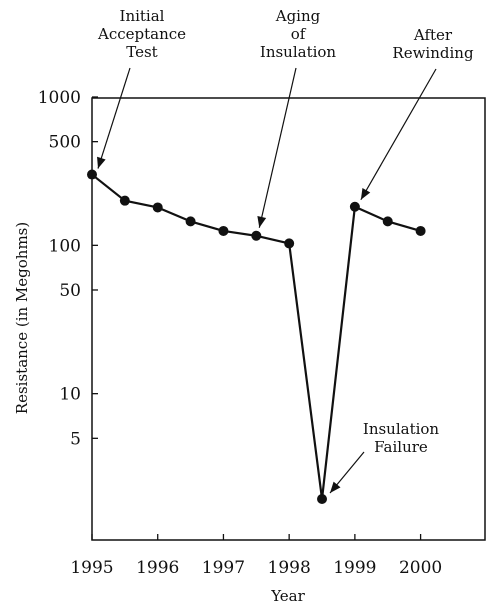 The height and width of the screenshot is (605, 493). Describe the element at coordinates (68, 268) in the screenshot. I see `y-axis-ticks: 1000 500 100 50 10 5` at that location.